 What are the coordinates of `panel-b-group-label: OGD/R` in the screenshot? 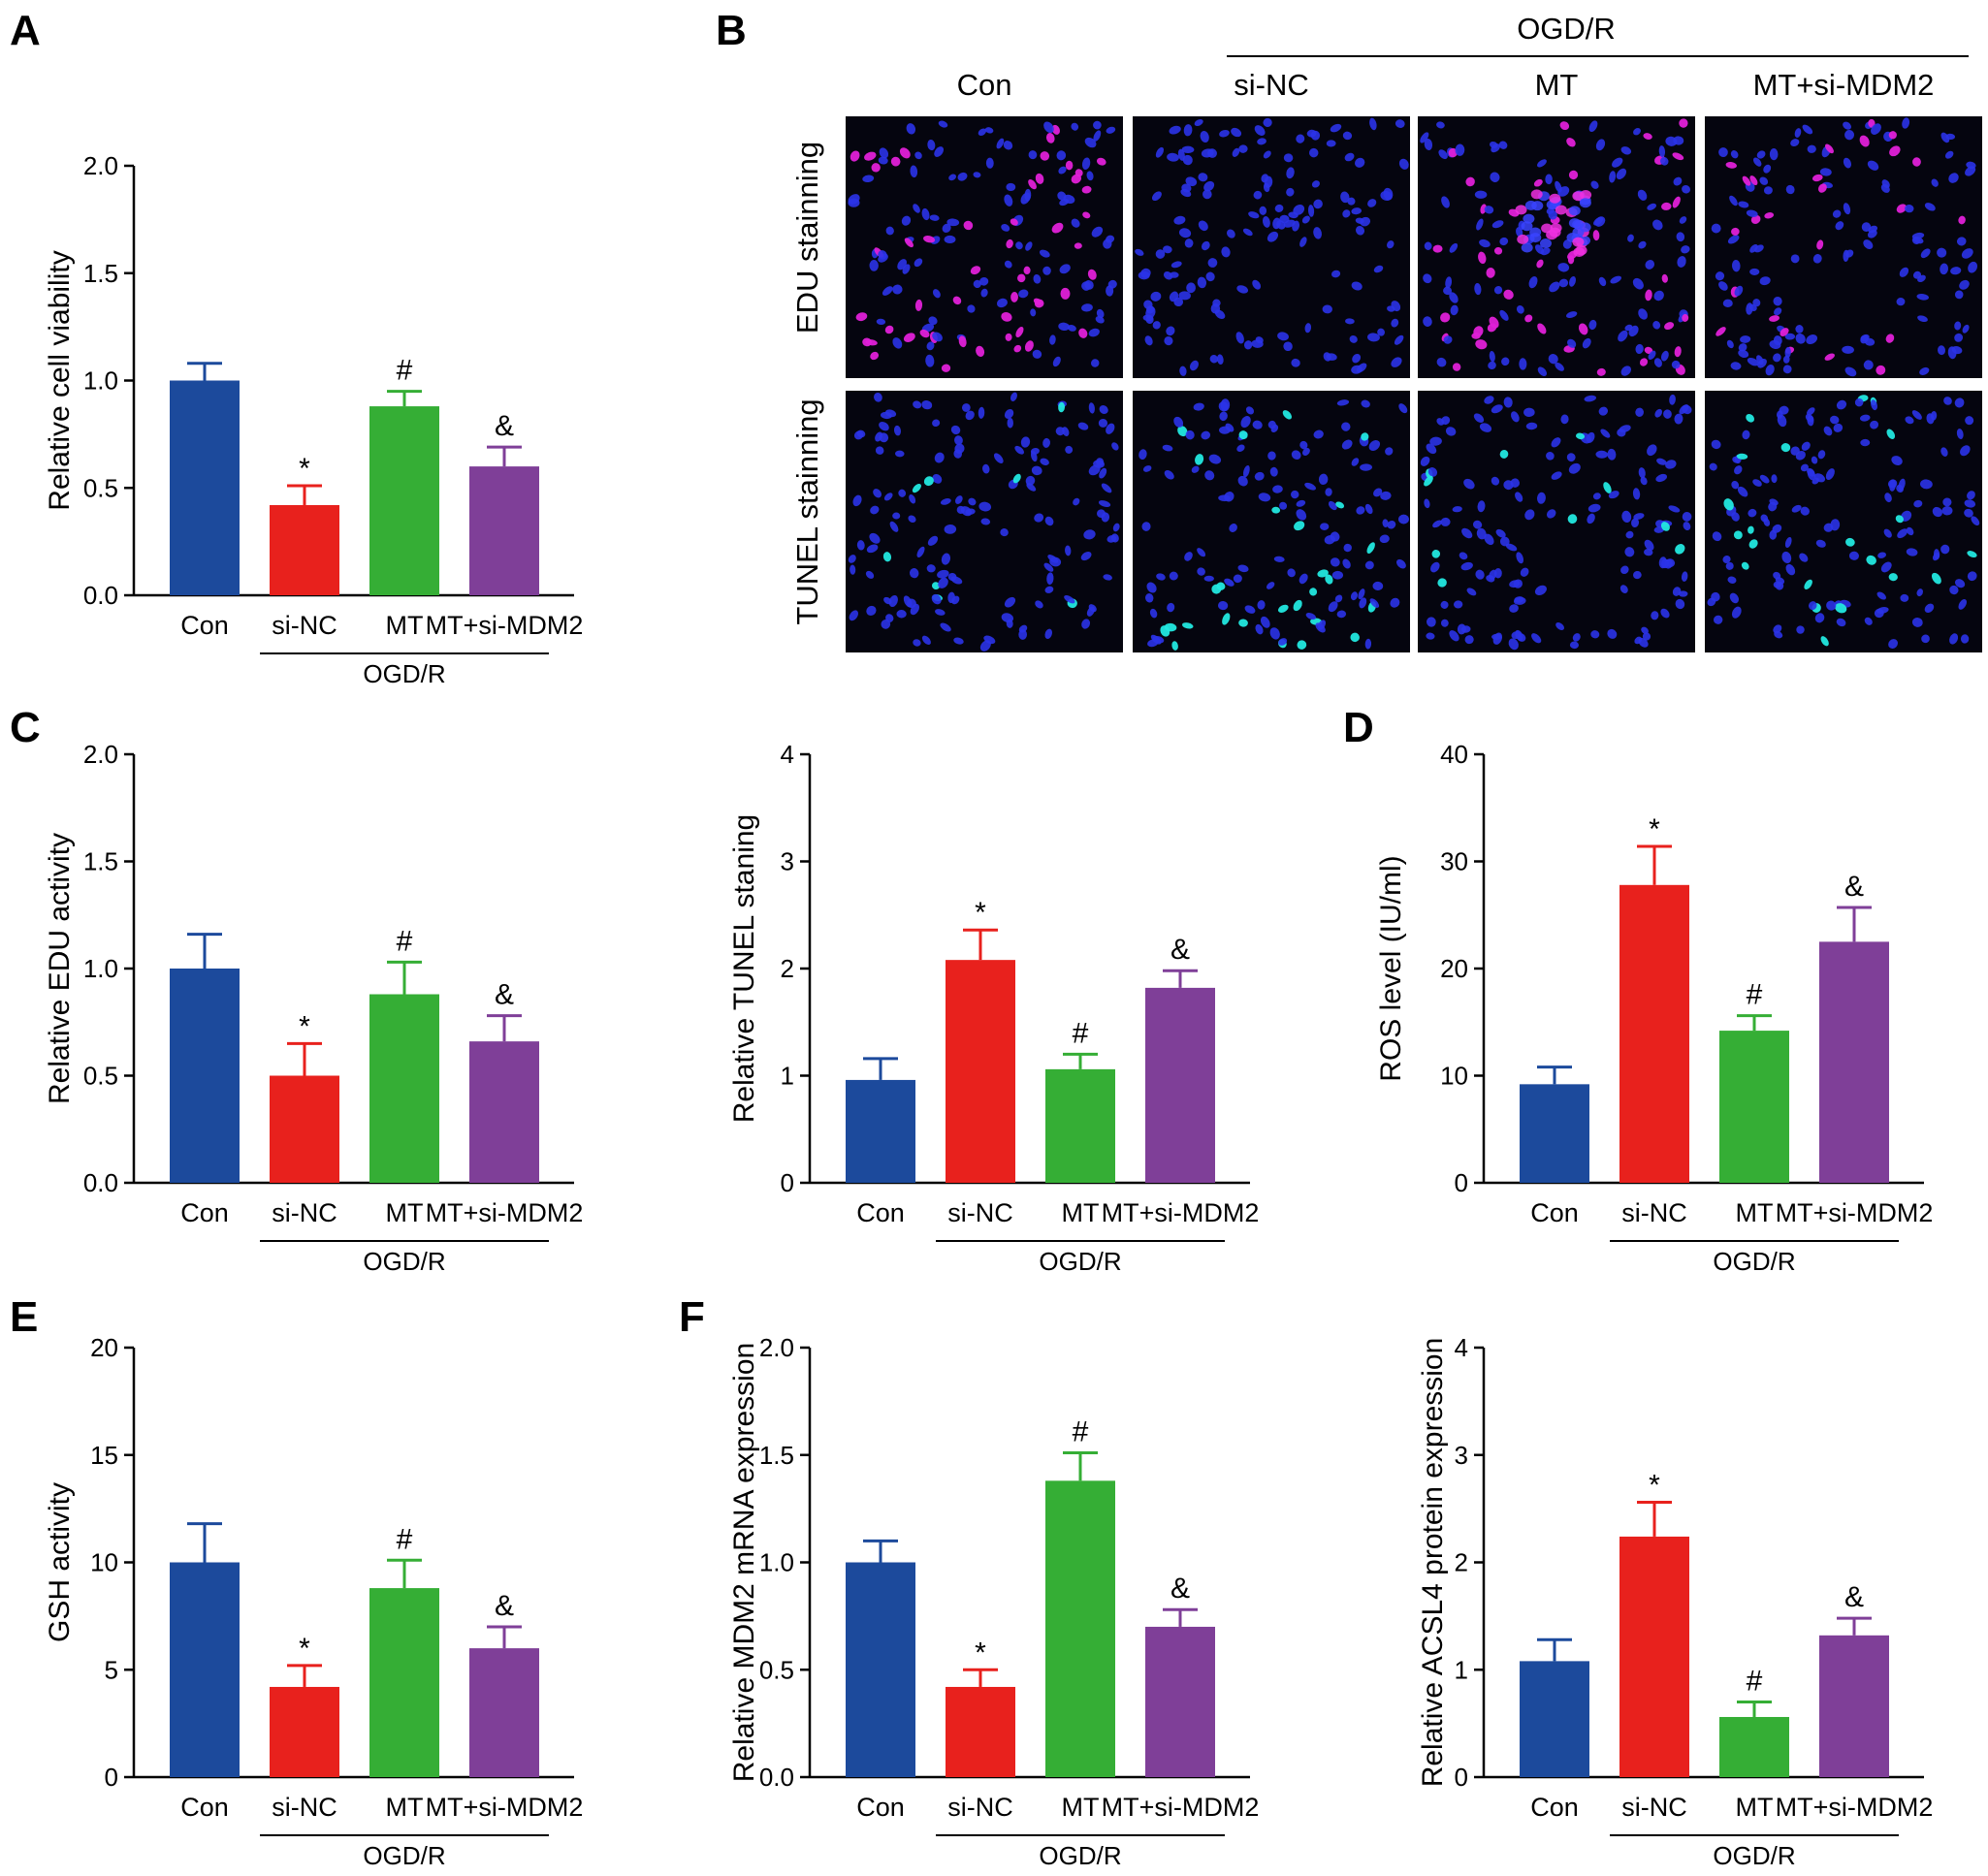 It's located at (1566, 29).